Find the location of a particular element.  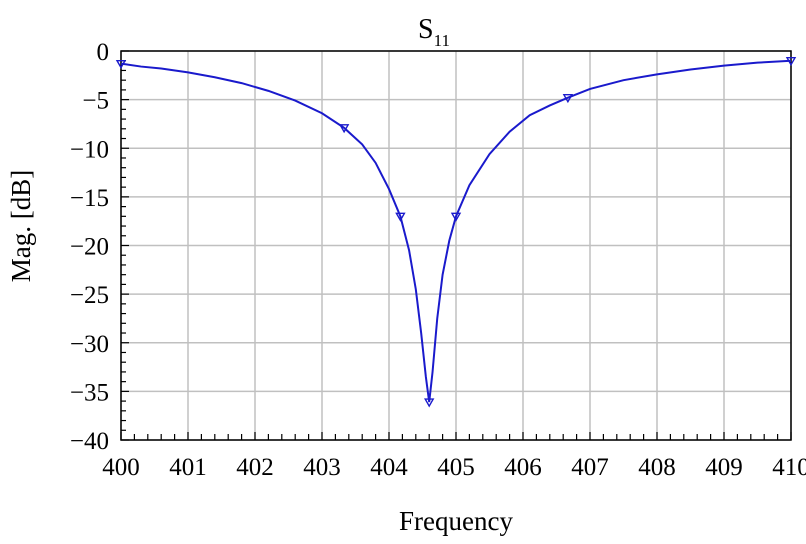

y-tick-label: −25 is located at coordinates (89, 295).